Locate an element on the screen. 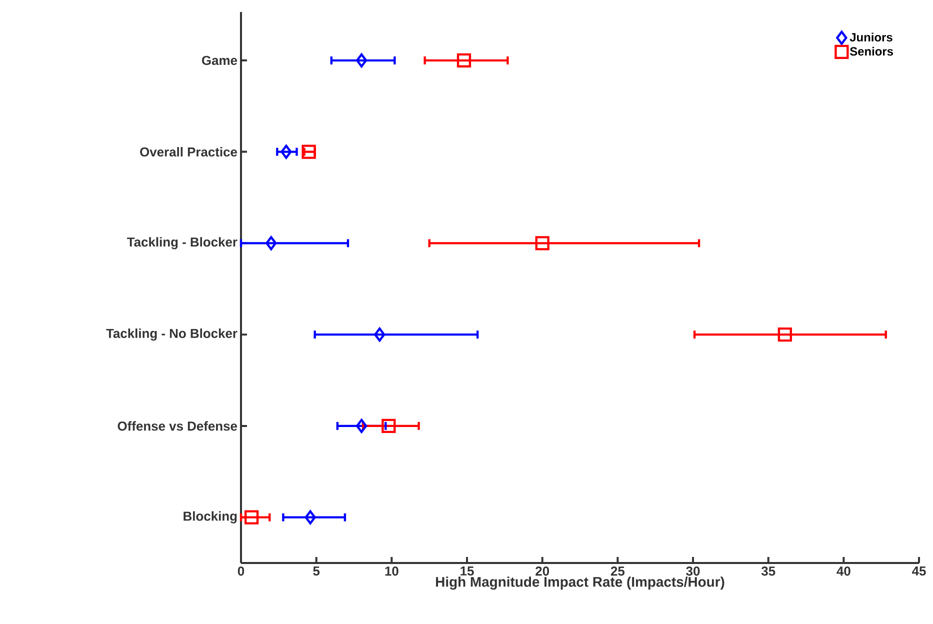 This screenshot has height=624, width=933. x-tick-label: 15 is located at coordinates (467, 571).